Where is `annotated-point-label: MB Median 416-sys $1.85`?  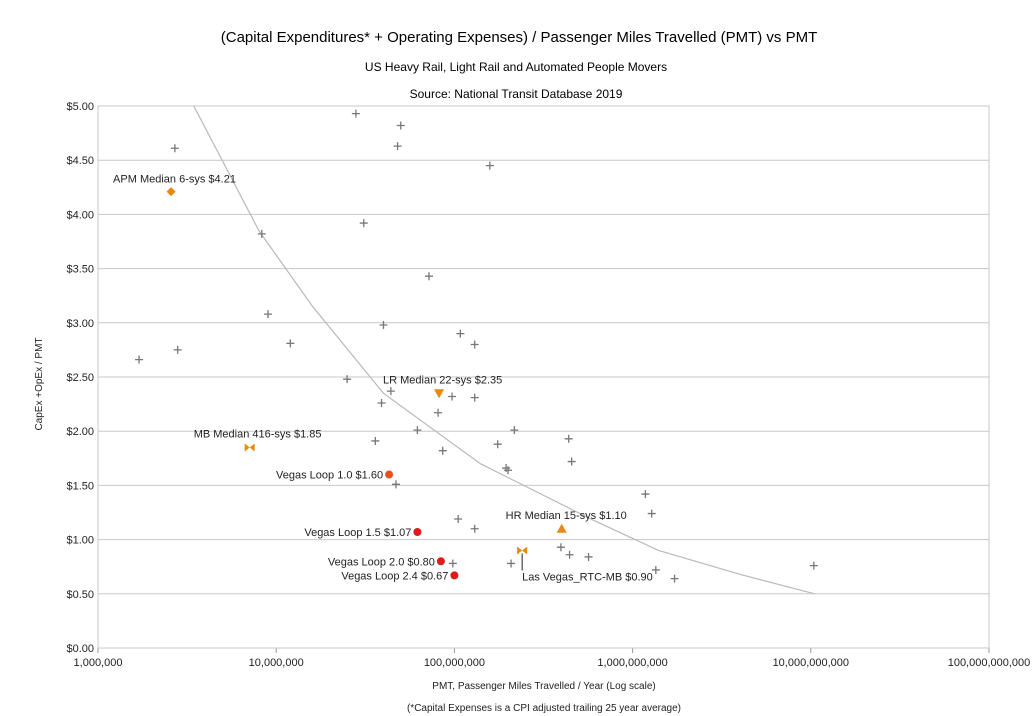 annotated-point-label: MB Median 416-sys $1.85 is located at coordinates (258, 434).